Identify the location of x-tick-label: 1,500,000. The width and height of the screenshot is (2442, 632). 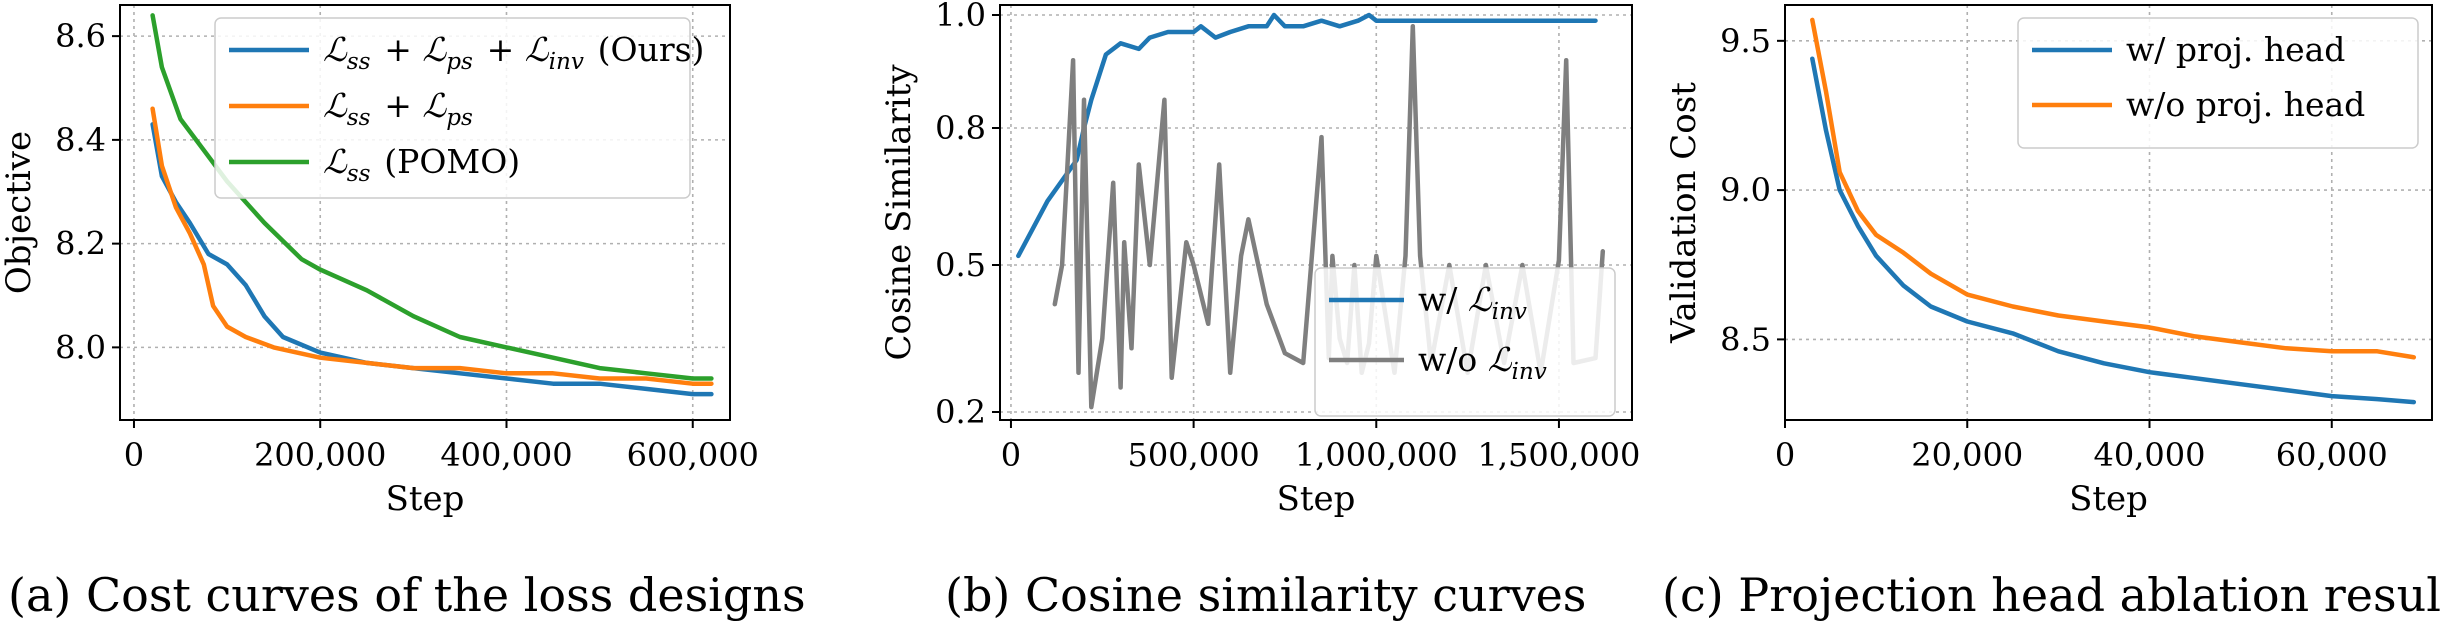
(1559, 455).